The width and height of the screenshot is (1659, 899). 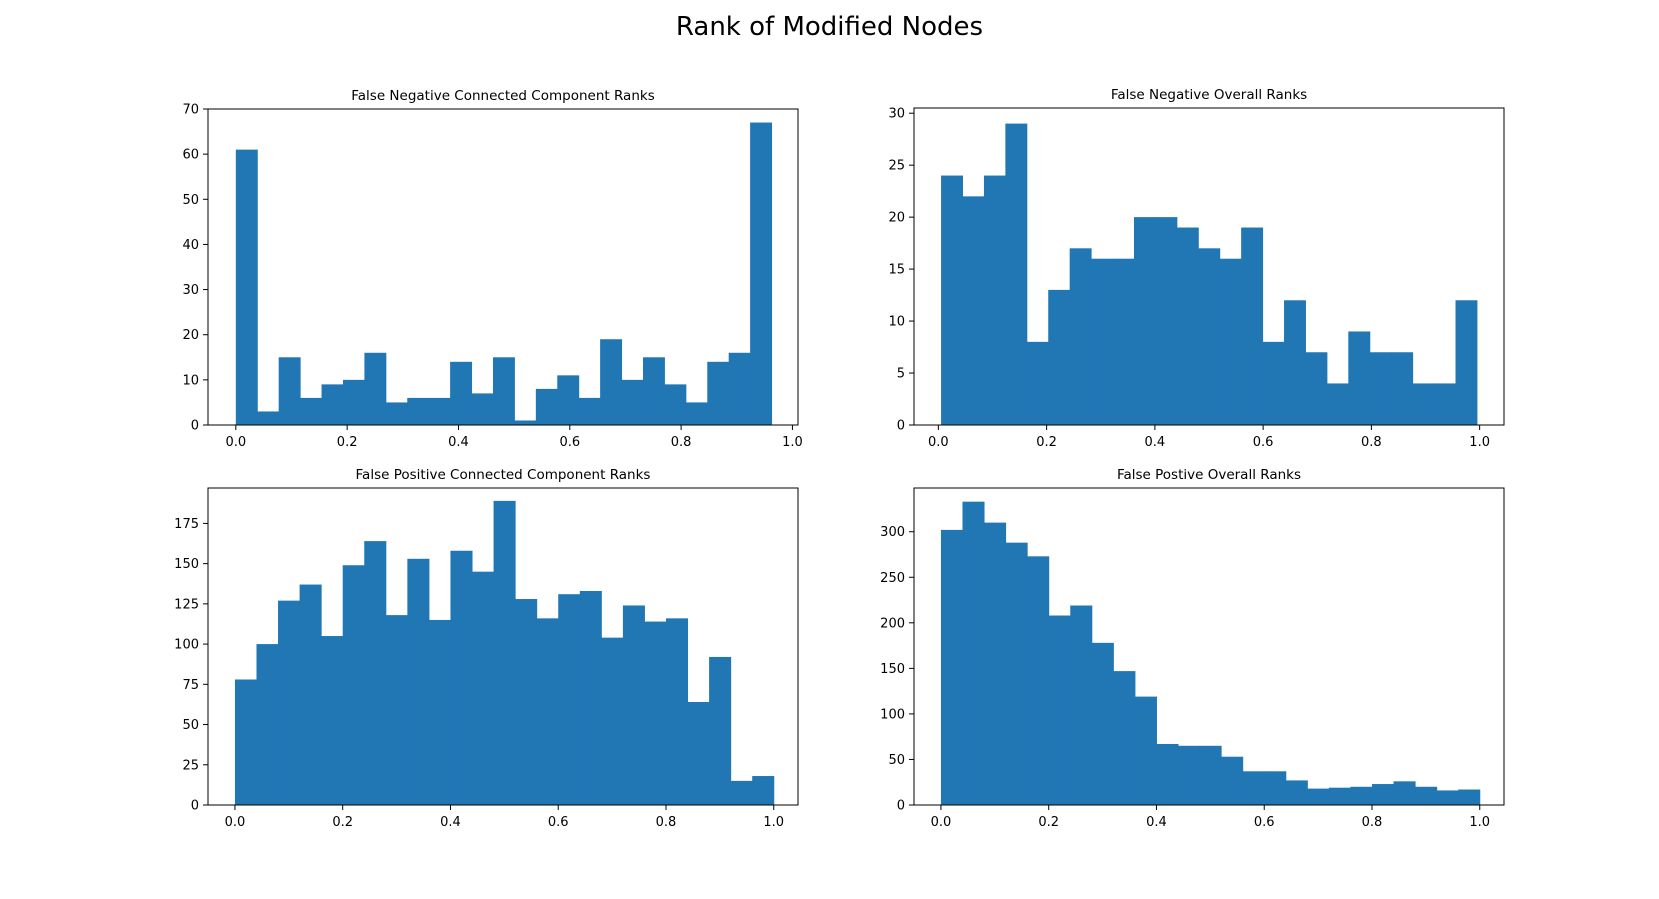 What do you see at coordinates (342, 822) in the screenshot?
I see `x-tick-label: 0.2` at bounding box center [342, 822].